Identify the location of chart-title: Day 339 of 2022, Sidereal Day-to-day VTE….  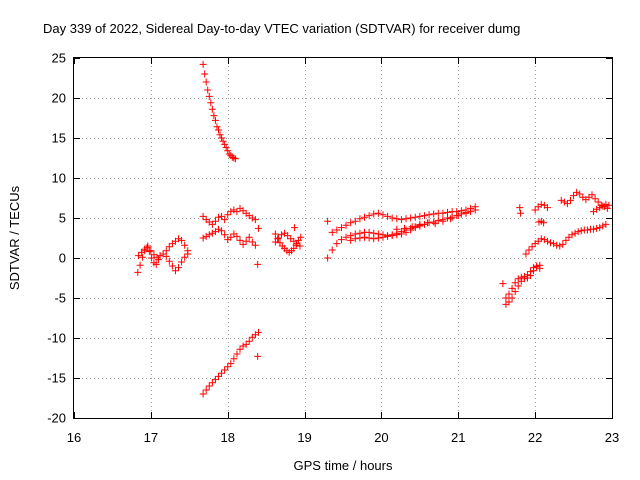
(281, 28).